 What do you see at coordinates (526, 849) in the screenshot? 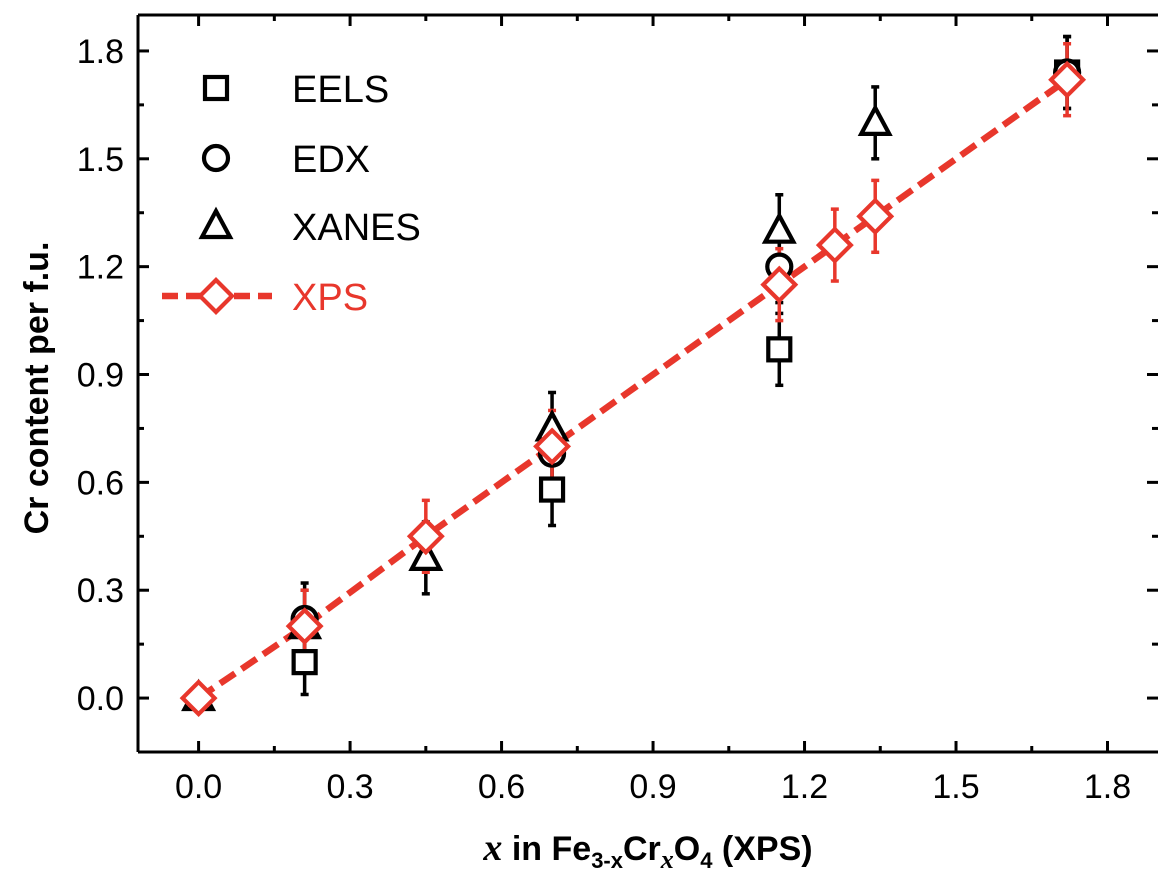
I see `x-axis-title-word: in` at bounding box center [526, 849].